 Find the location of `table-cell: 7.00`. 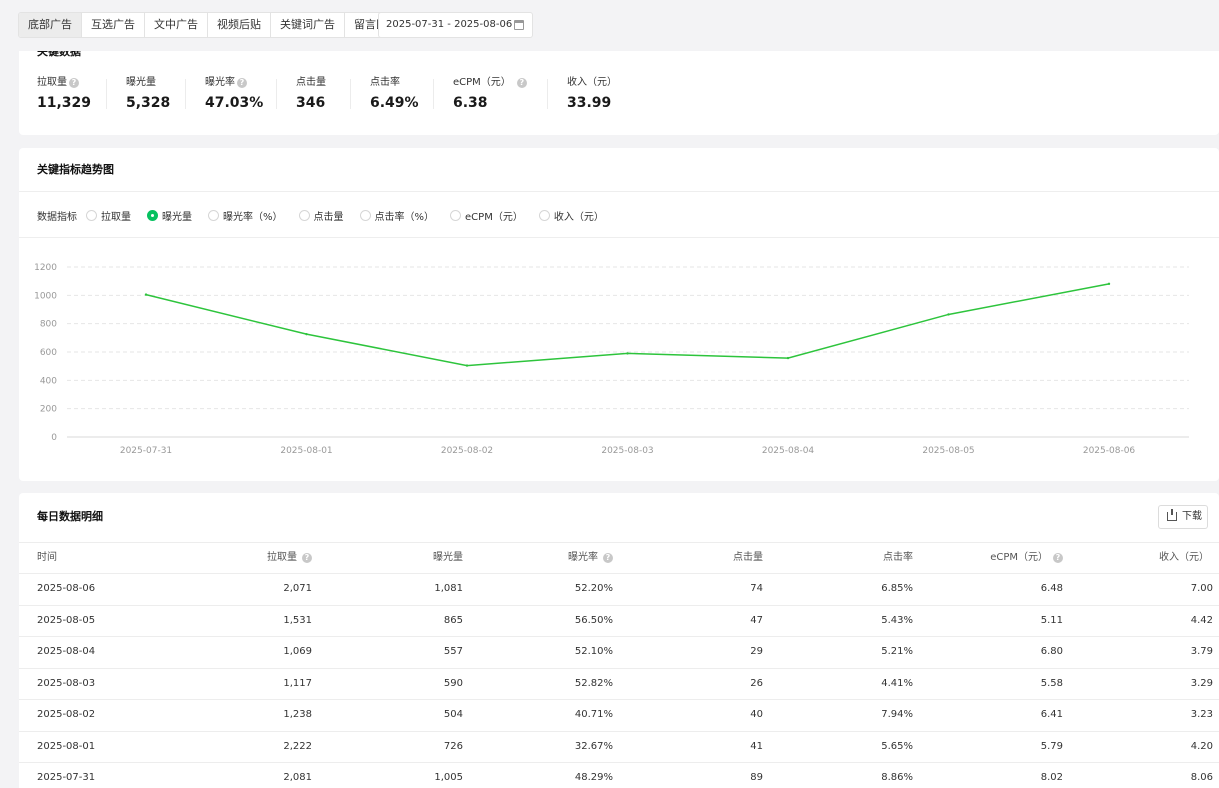

table-cell: 7.00 is located at coordinates (1201, 588).